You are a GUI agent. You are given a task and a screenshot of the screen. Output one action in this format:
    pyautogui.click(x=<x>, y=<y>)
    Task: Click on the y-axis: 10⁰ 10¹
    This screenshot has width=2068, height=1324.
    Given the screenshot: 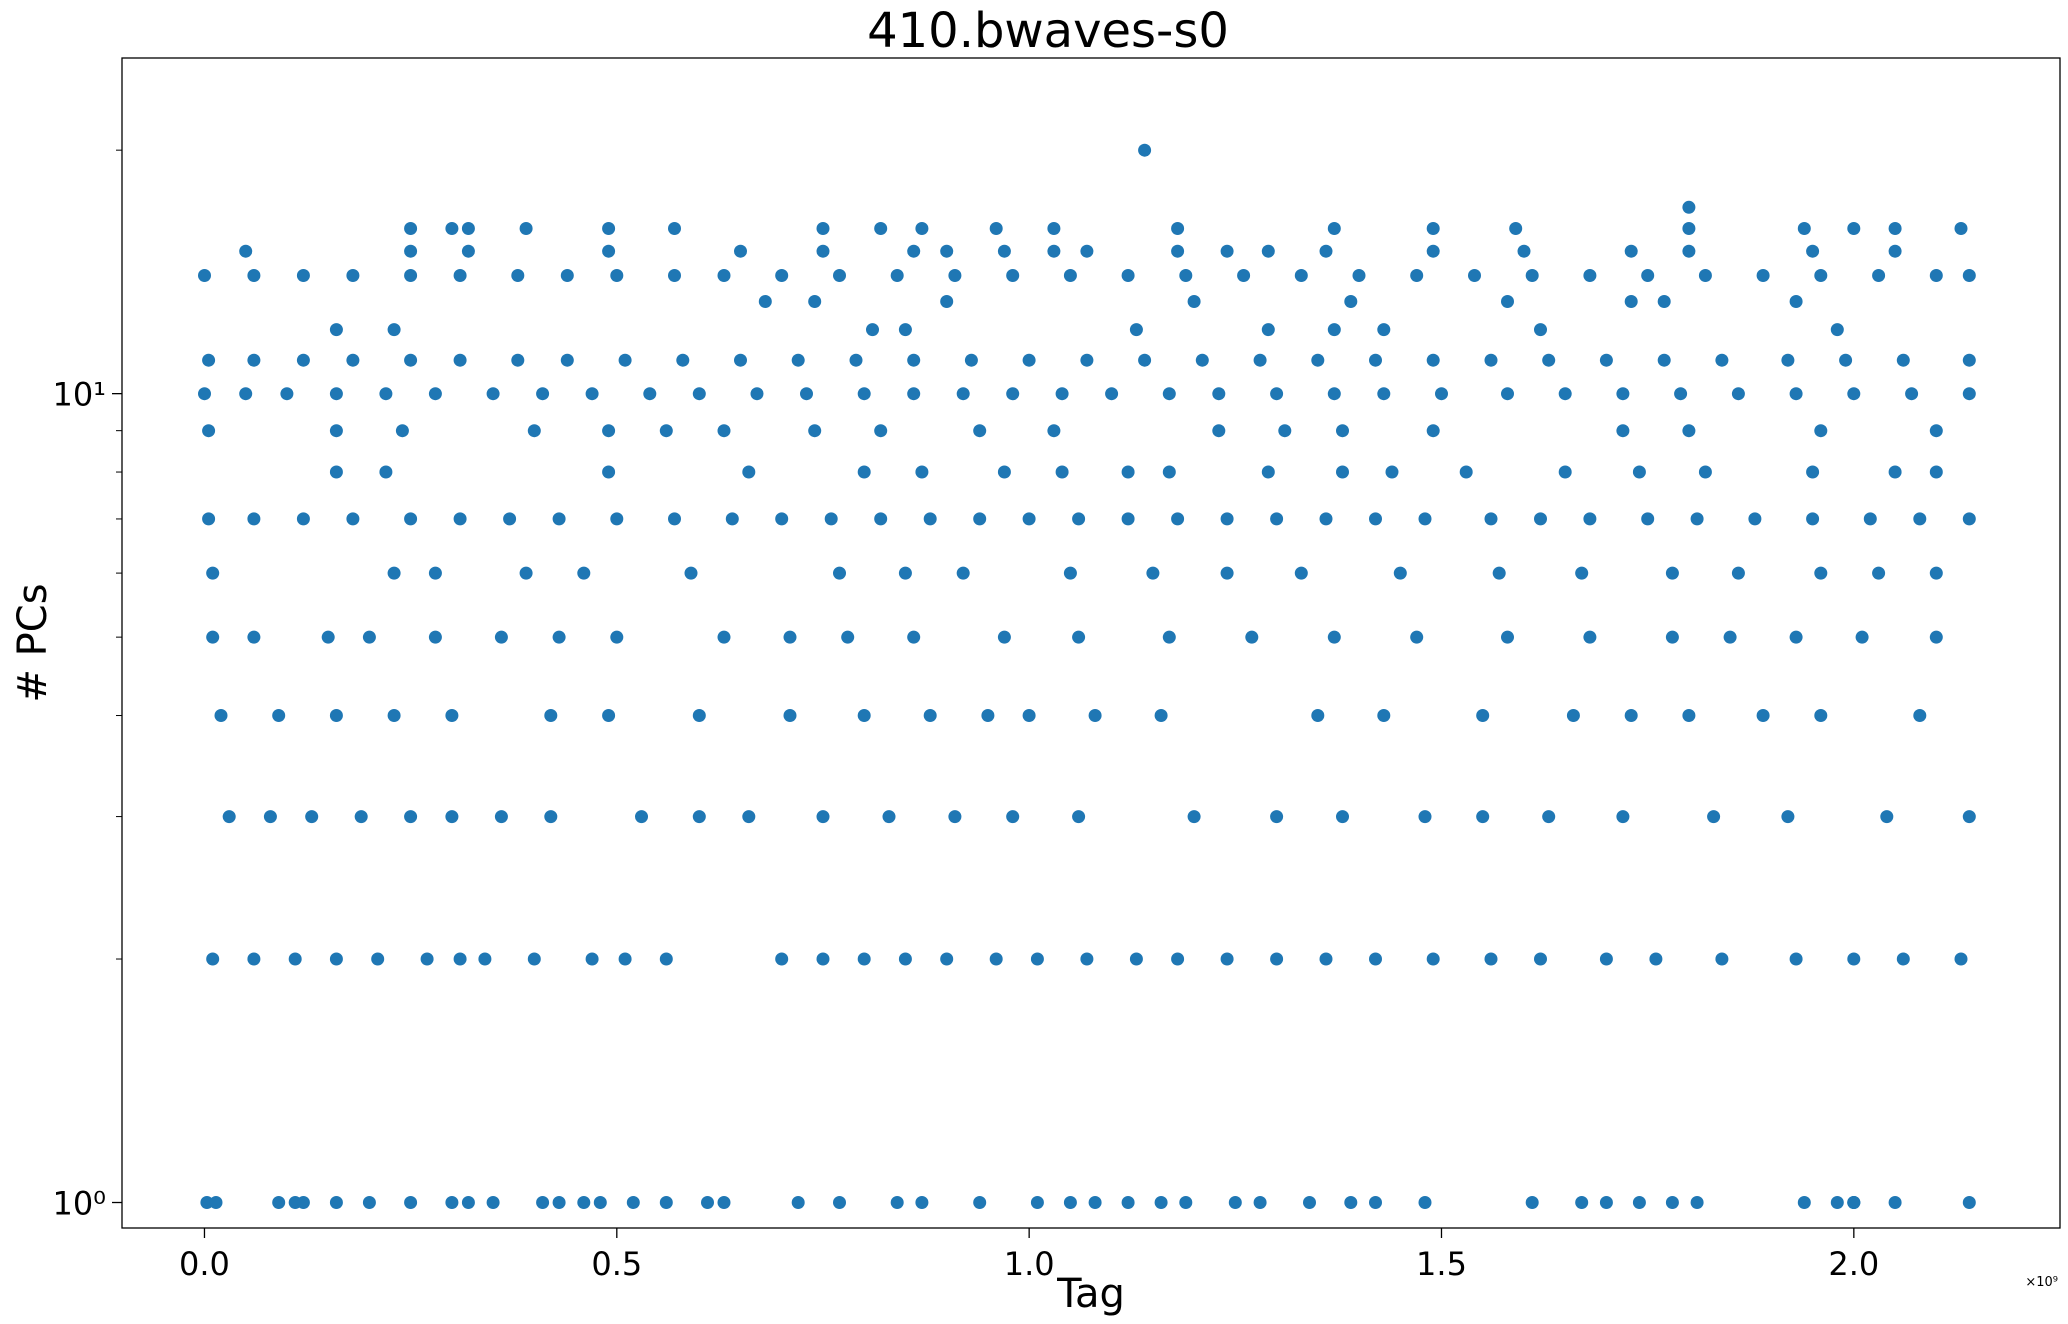 What is the action you would take?
    pyautogui.click(x=87, y=686)
    